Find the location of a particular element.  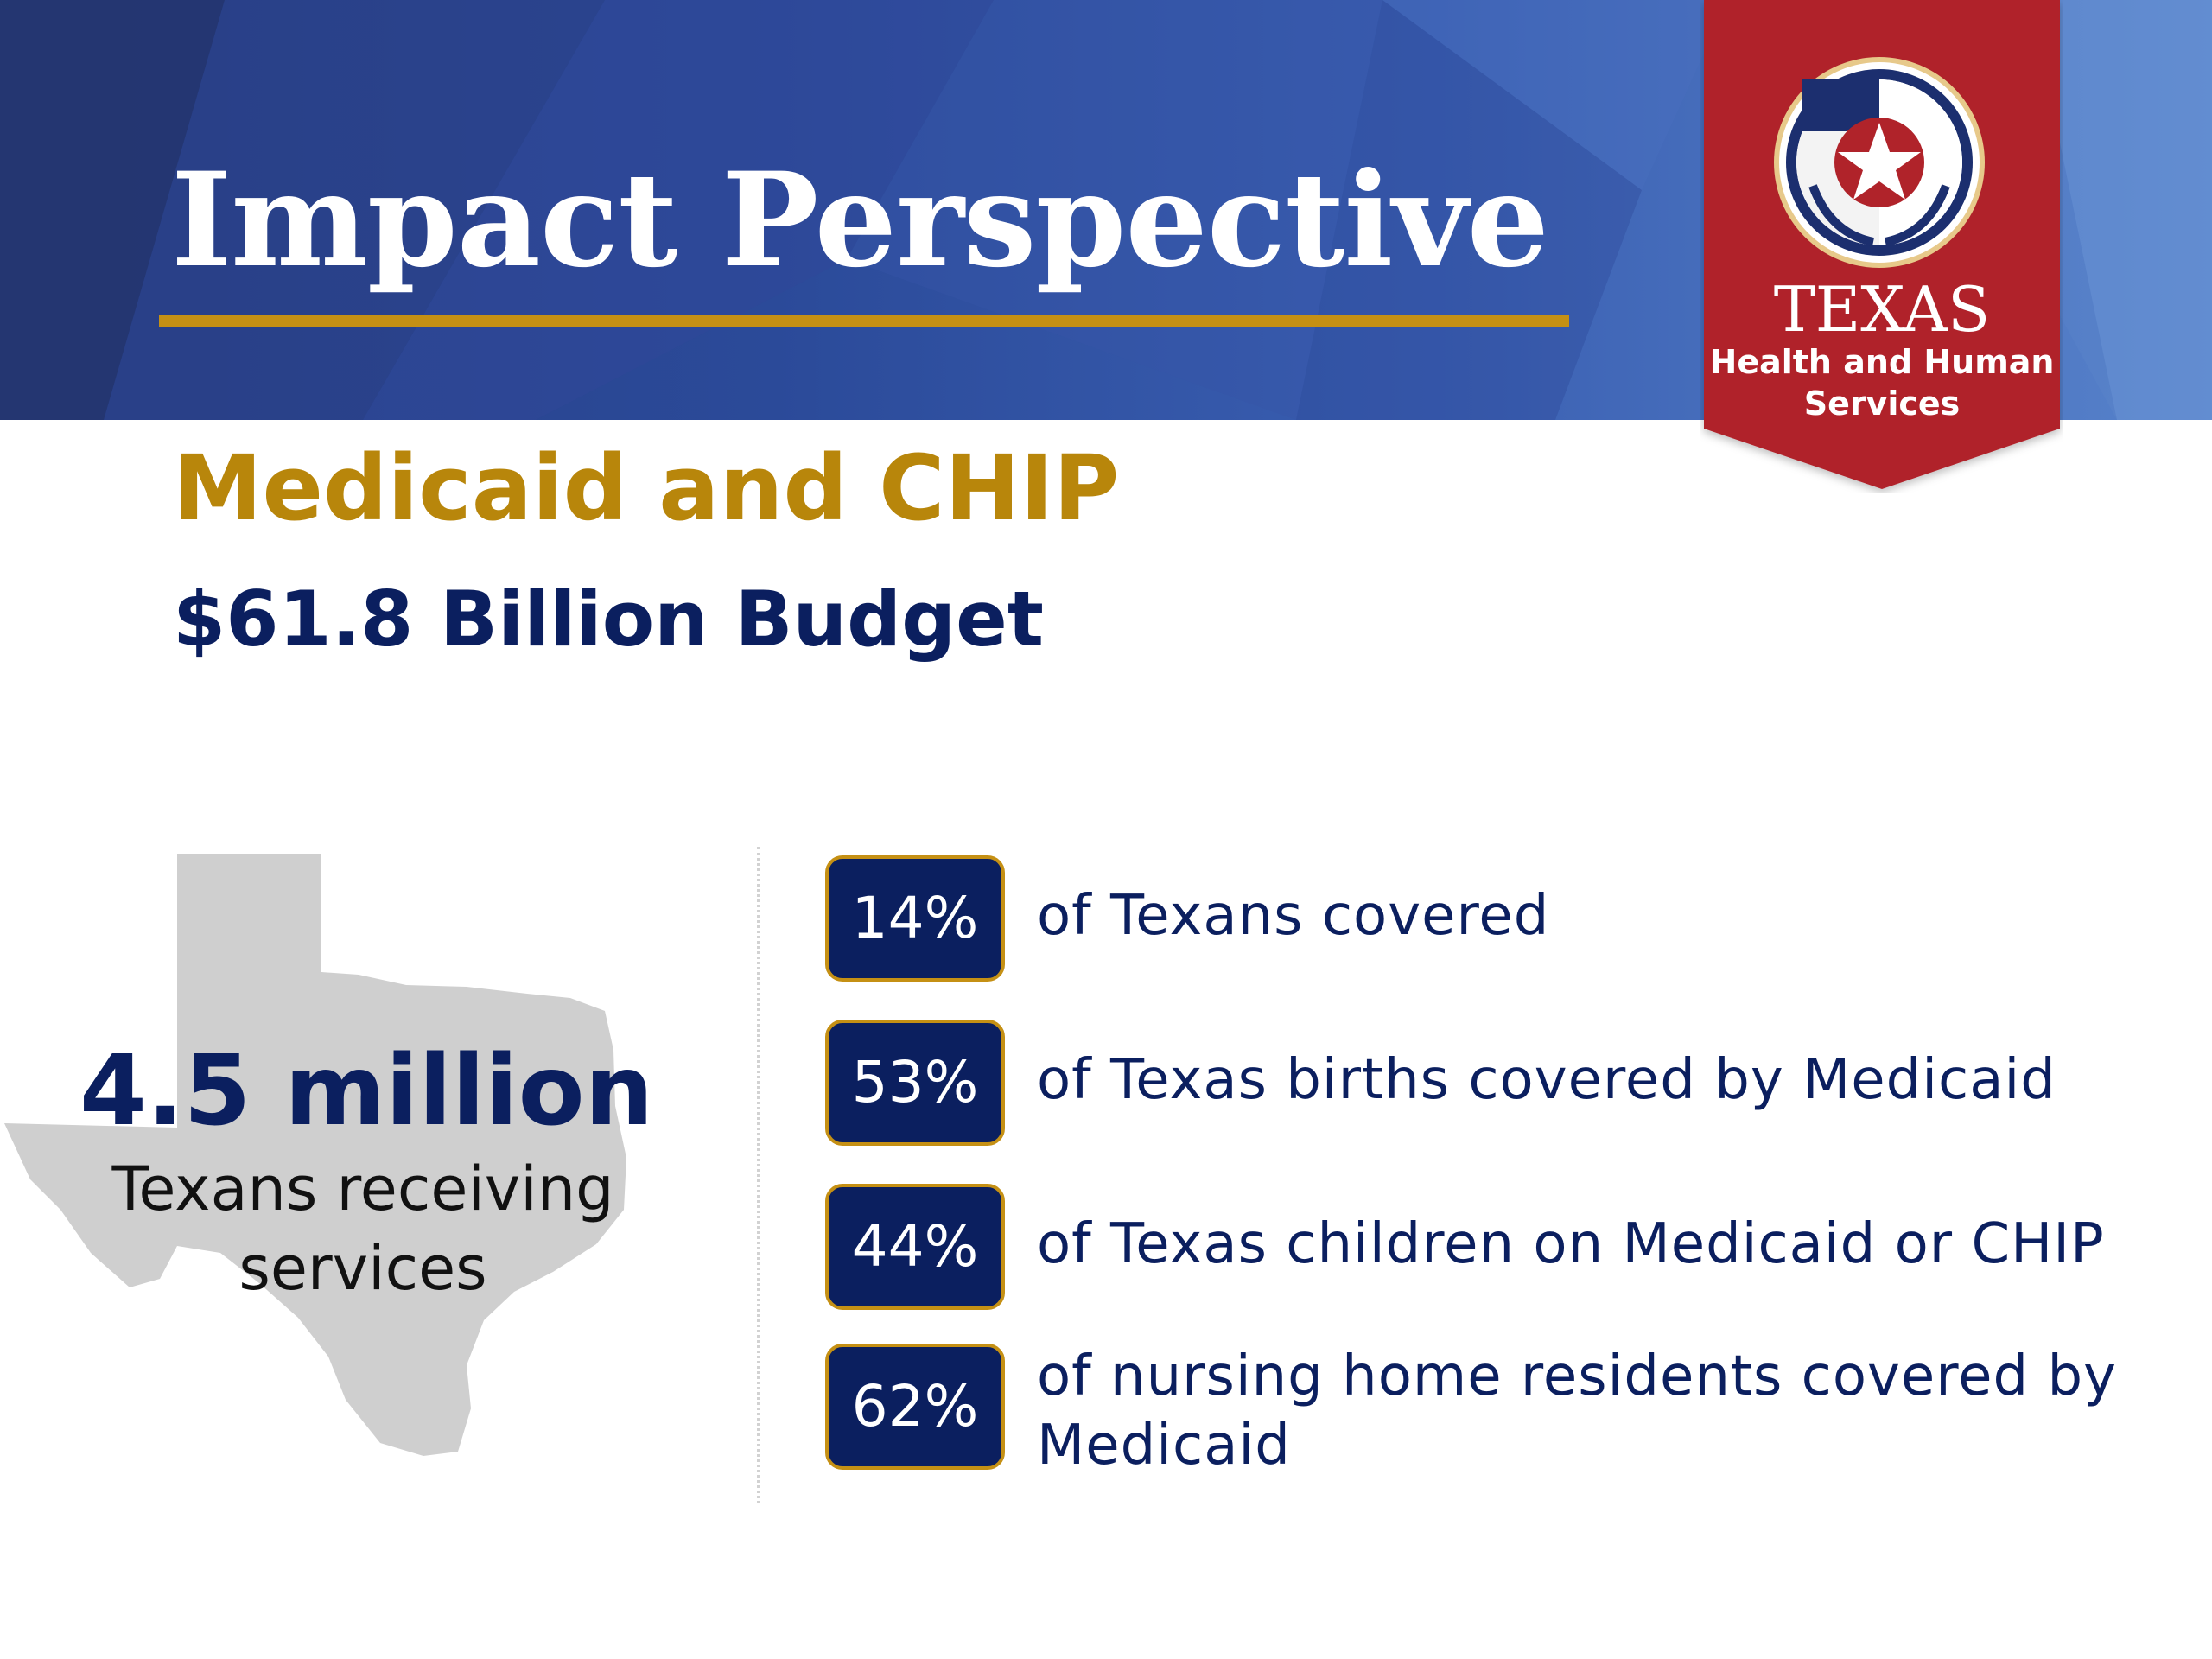

texas-seal-icon is located at coordinates (1879, 162).